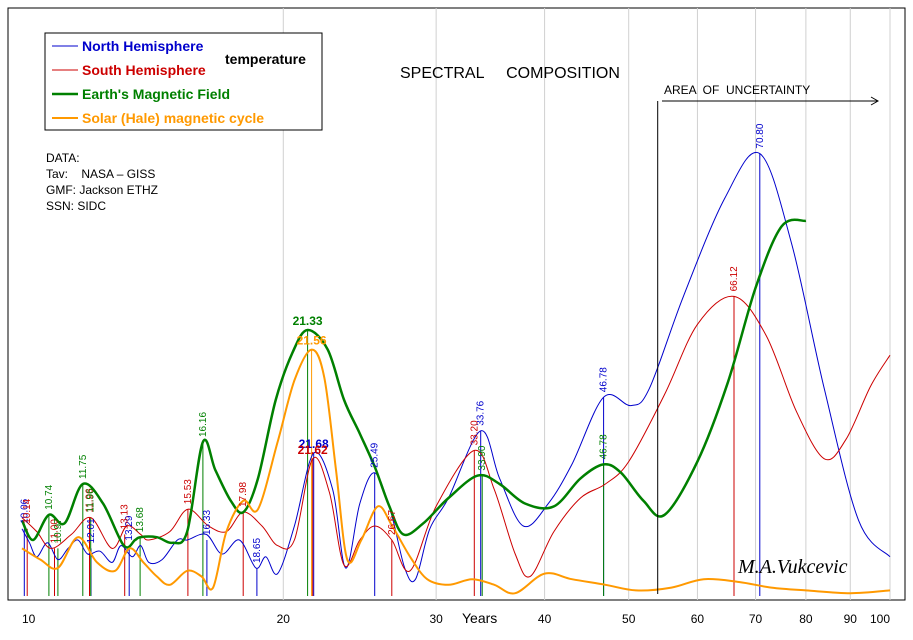  I want to click on temperature-label: temperature, so click(265, 59).